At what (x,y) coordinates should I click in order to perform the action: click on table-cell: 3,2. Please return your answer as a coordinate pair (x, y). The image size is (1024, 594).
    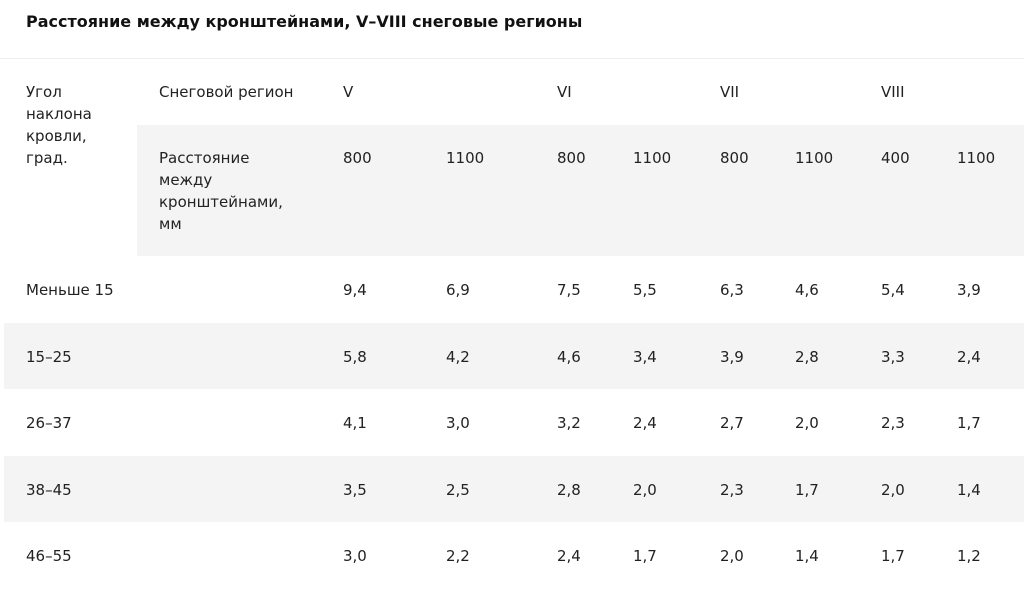
    Looking at the image, I should click on (569, 423).